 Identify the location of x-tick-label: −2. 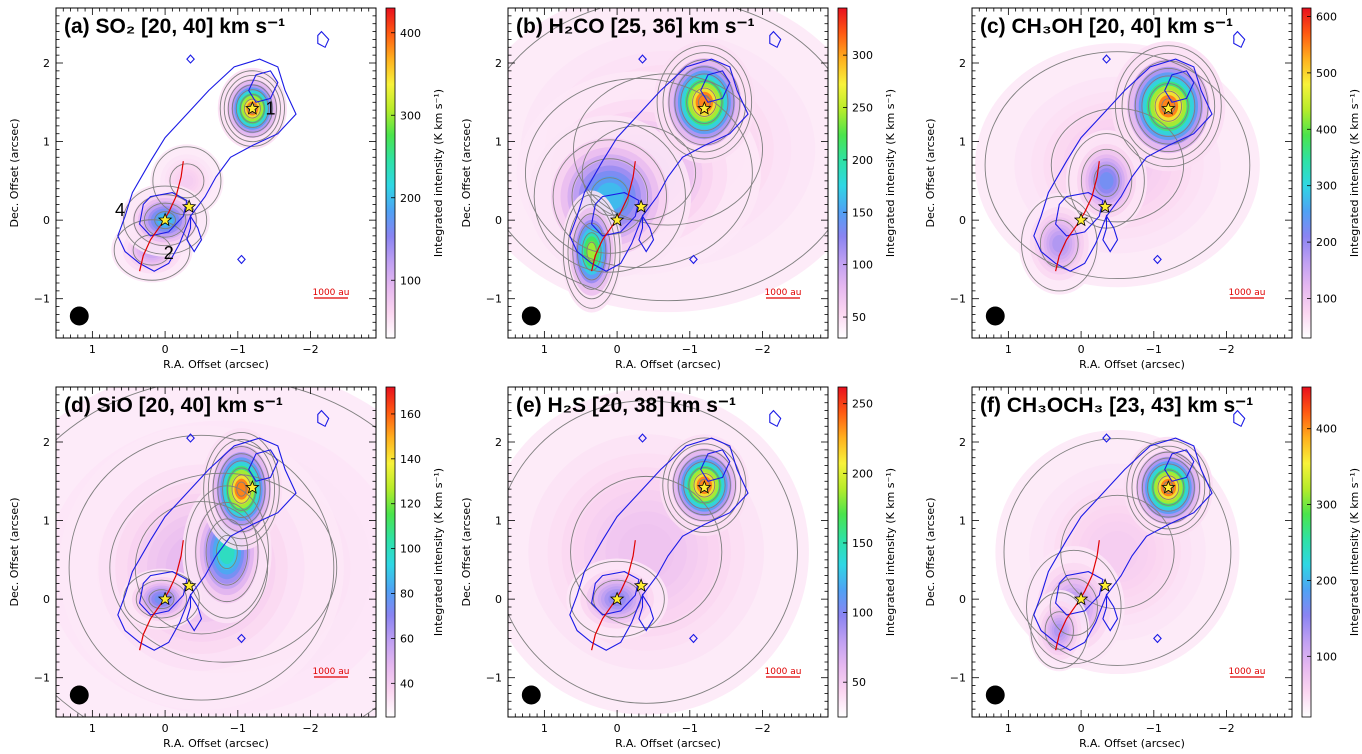
(762, 349).